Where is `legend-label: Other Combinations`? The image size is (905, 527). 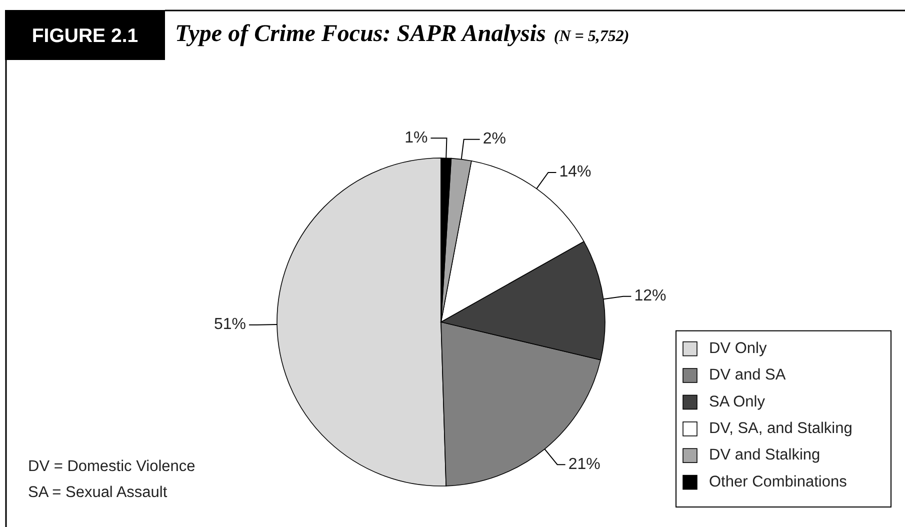
legend-label: Other Combinations is located at coordinates (778, 481).